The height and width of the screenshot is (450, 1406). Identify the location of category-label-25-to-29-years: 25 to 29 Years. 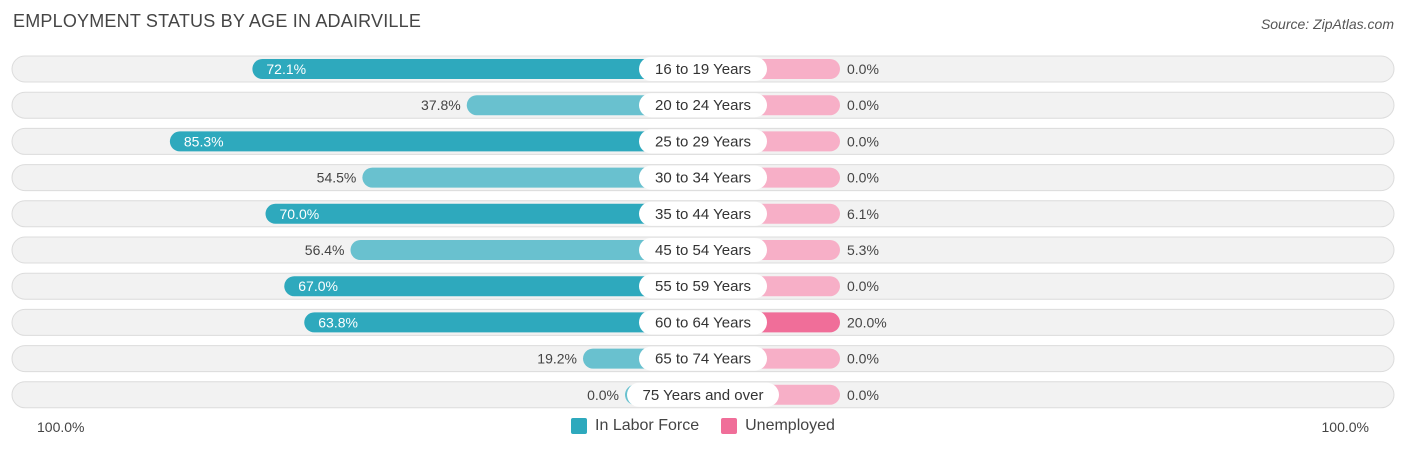
(703, 141).